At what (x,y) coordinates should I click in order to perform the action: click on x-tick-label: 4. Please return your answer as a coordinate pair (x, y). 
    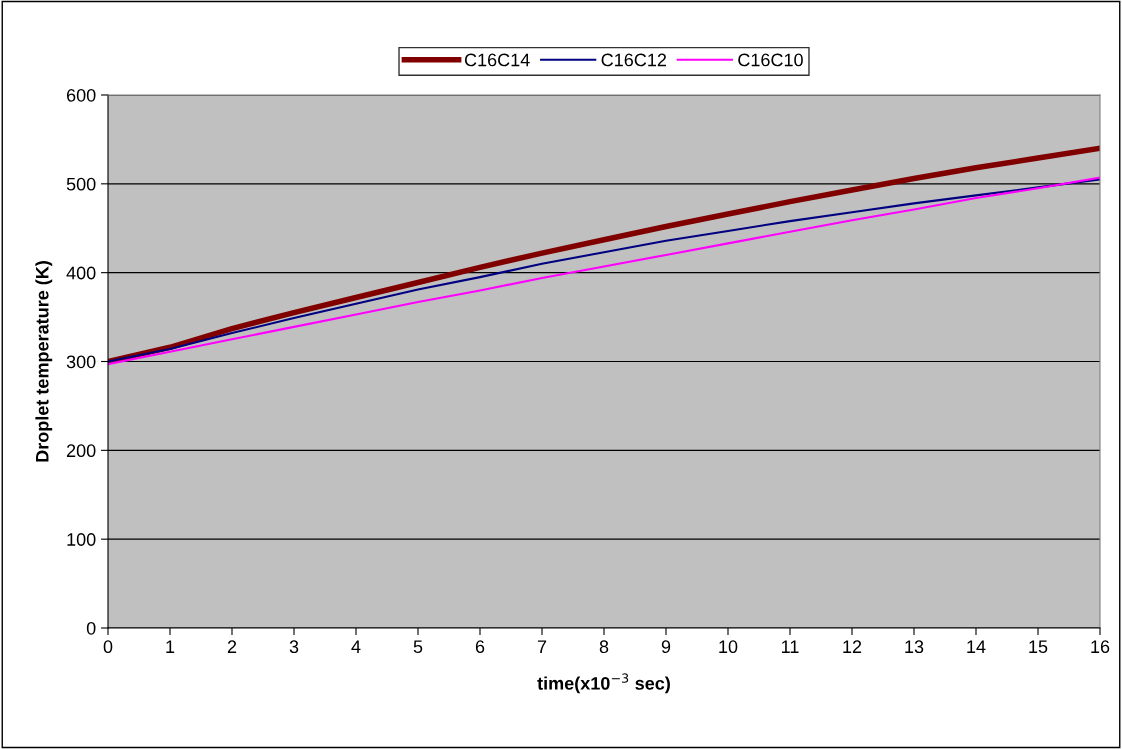
    Looking at the image, I should click on (356, 646).